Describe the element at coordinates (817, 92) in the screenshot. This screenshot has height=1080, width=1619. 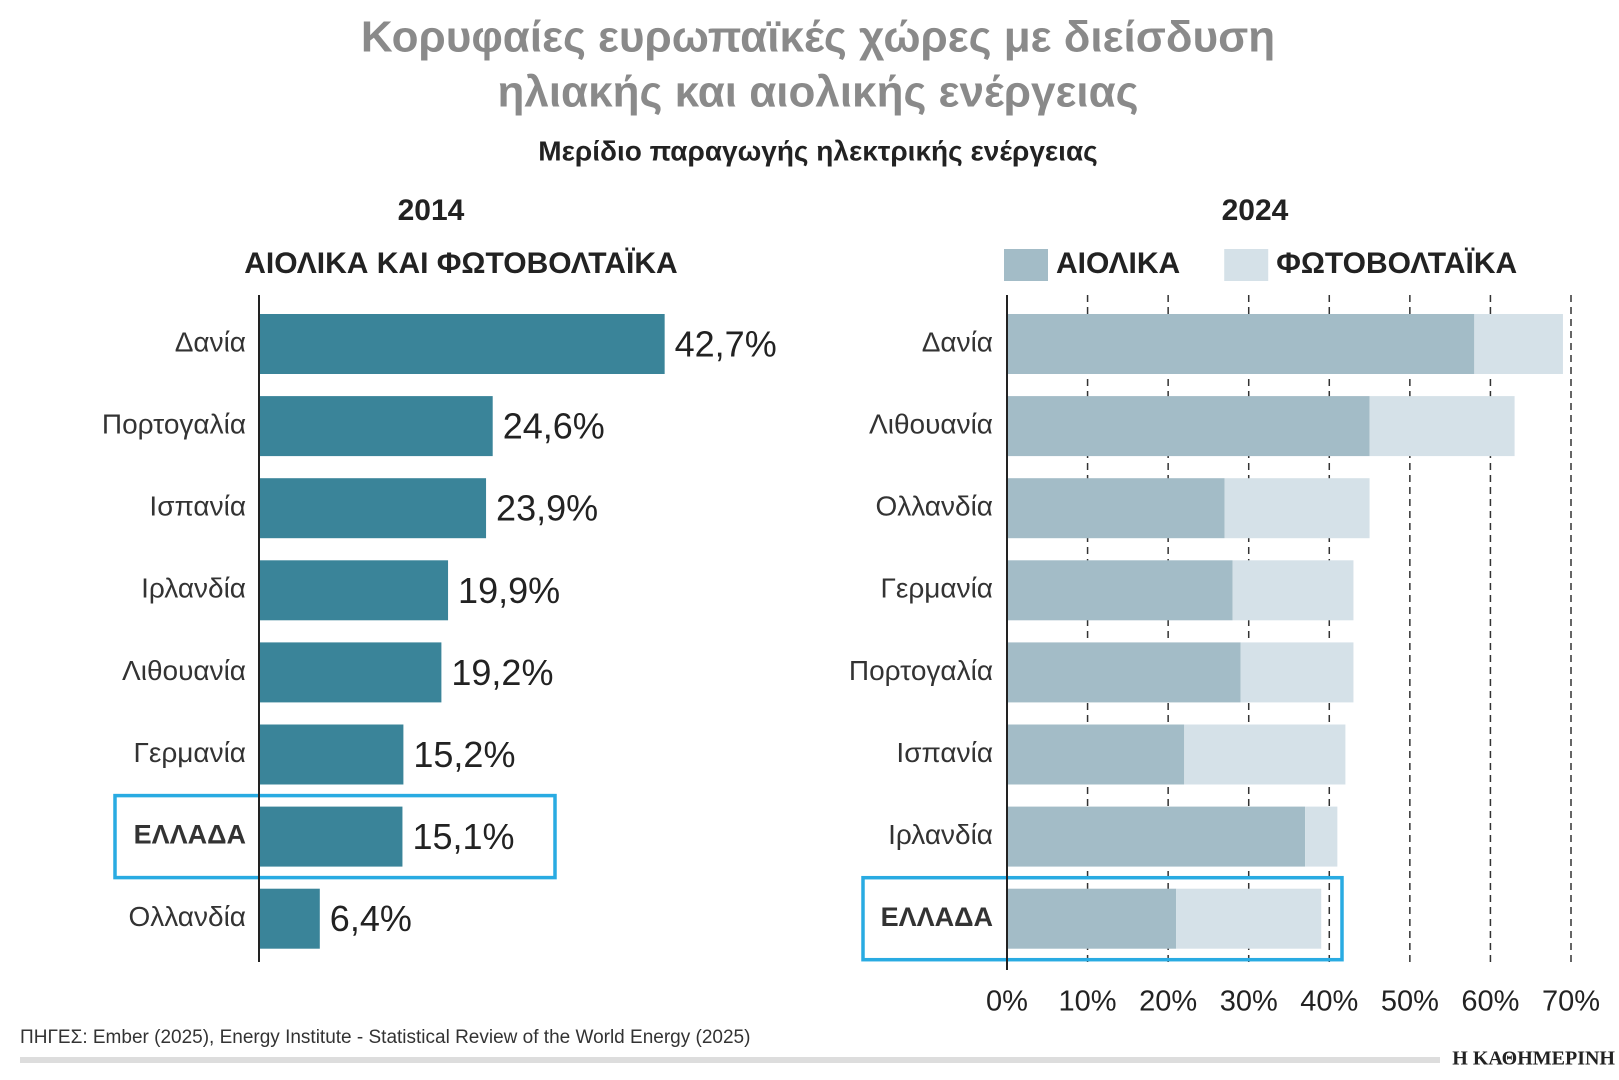
I see `chart-title: ηλιακής και αιολικής ενέργειας` at that location.